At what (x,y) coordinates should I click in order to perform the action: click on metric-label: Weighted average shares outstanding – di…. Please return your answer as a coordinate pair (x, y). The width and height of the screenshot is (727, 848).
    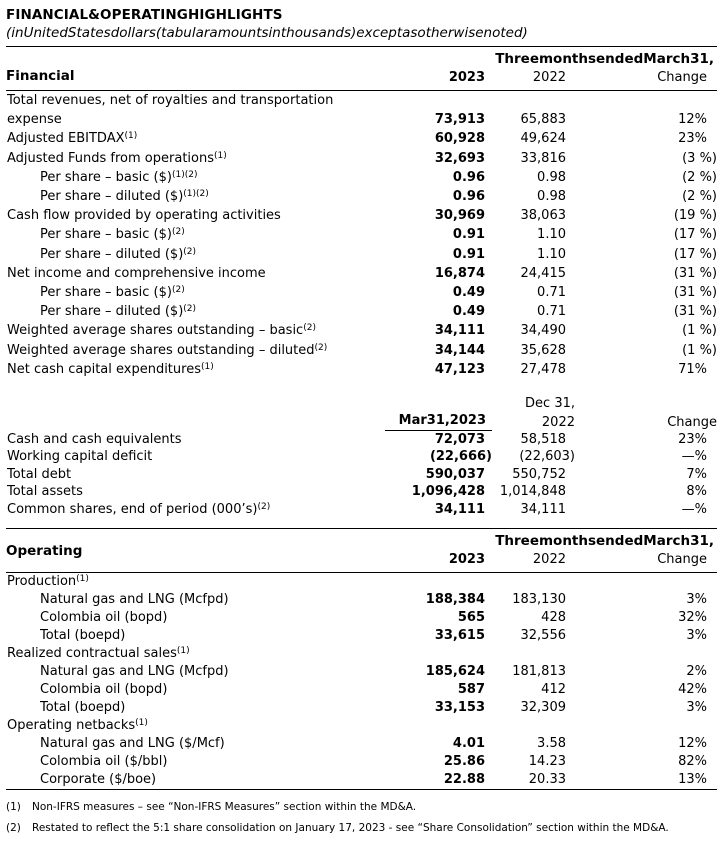
    Looking at the image, I should click on (167, 350).